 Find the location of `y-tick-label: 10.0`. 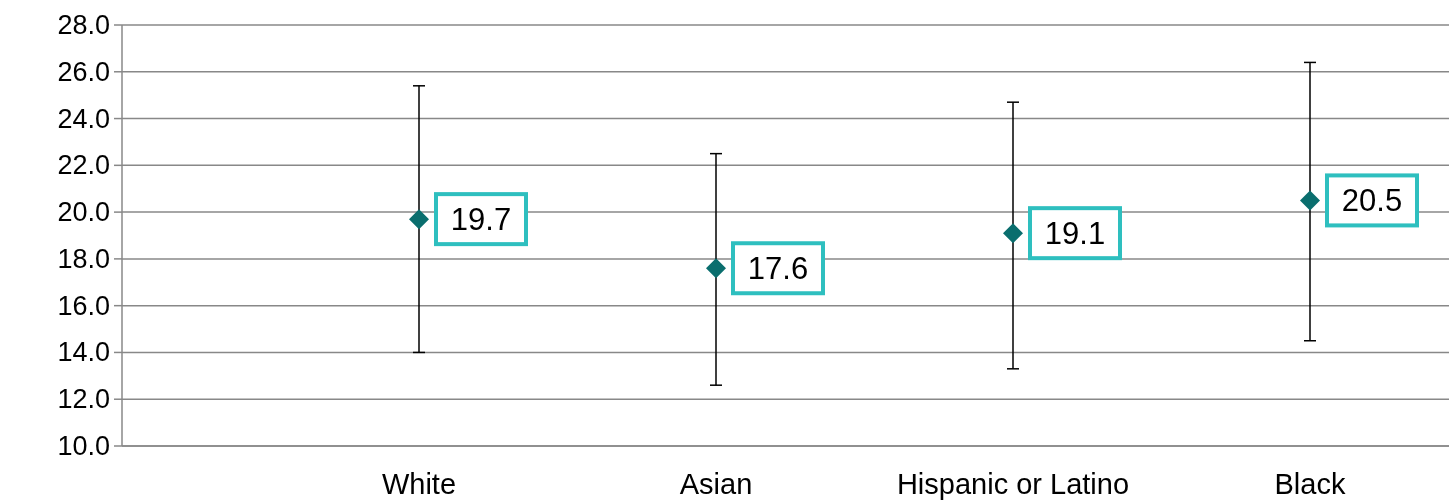

y-tick-label: 10.0 is located at coordinates (83, 446).